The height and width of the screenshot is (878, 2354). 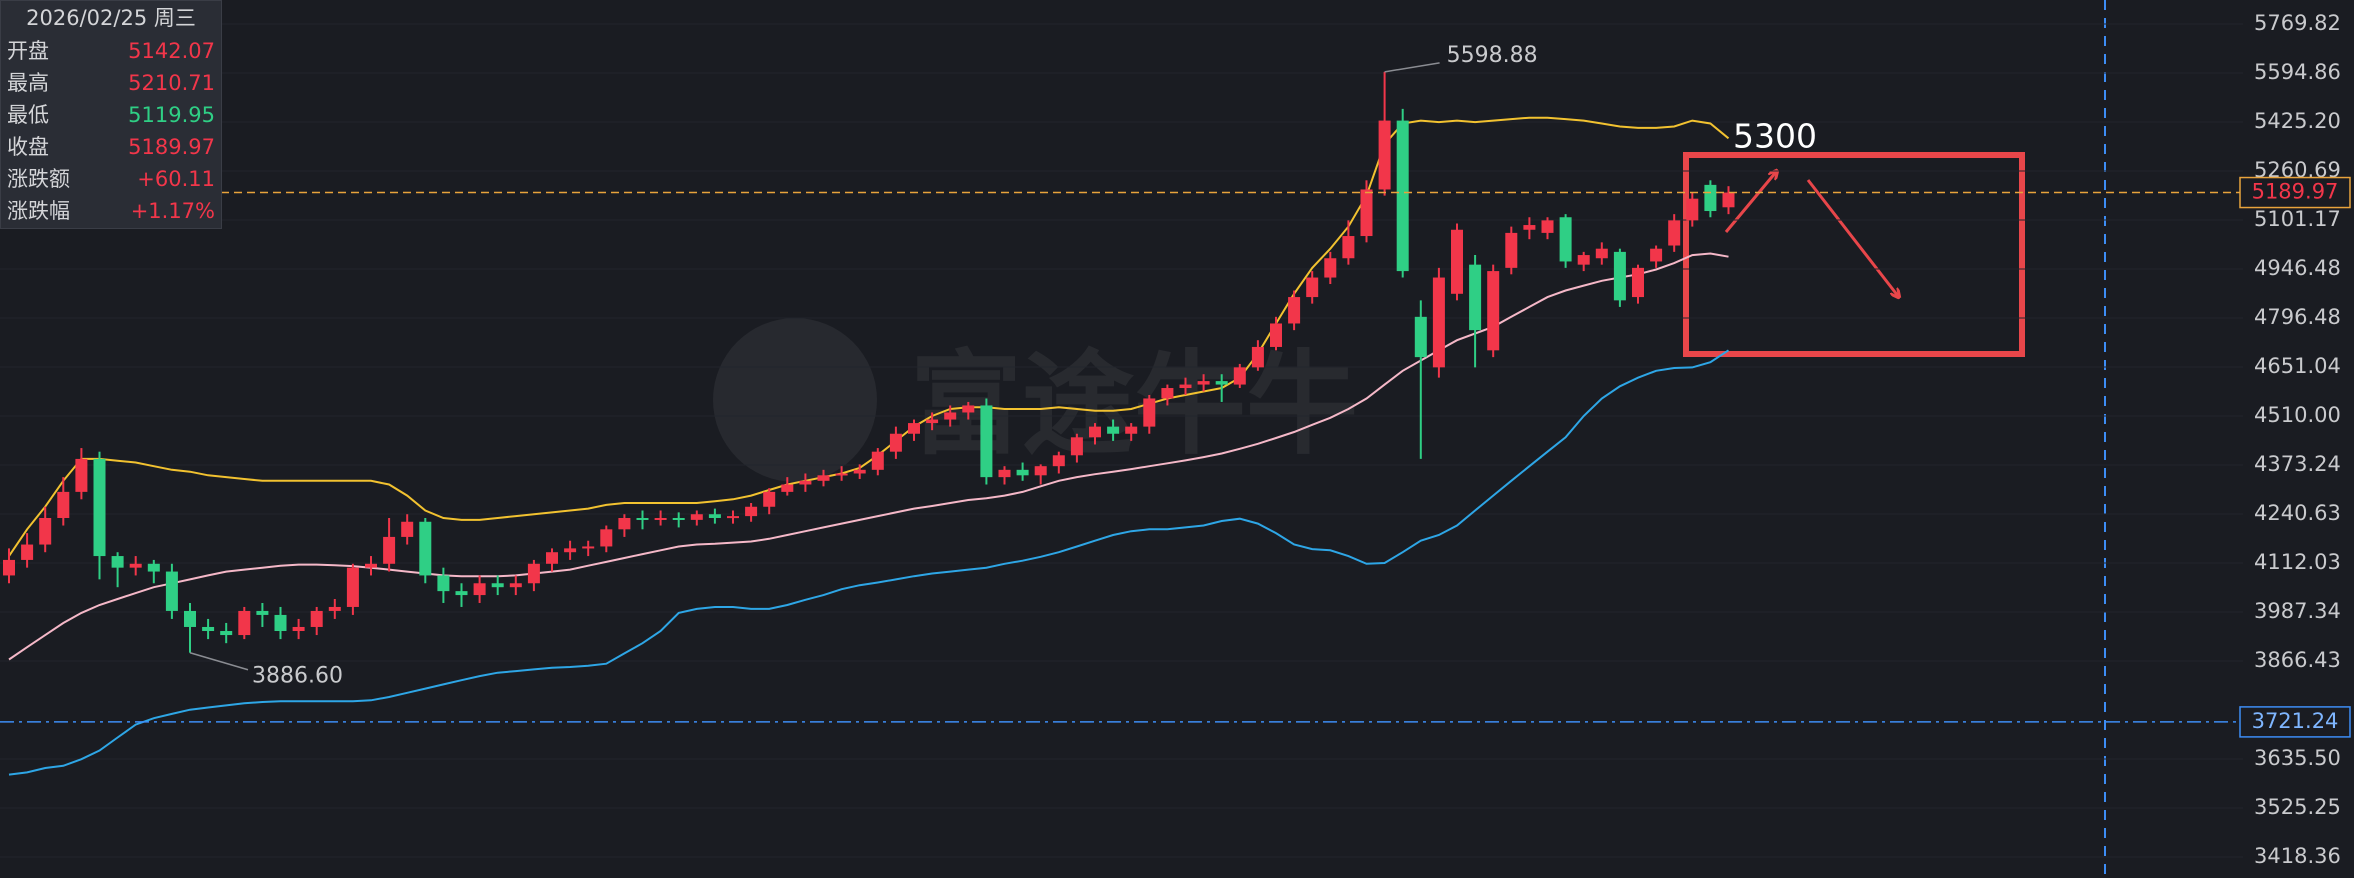 What do you see at coordinates (2297, 268) in the screenshot?
I see `y-tick-label: 4946.48` at bounding box center [2297, 268].